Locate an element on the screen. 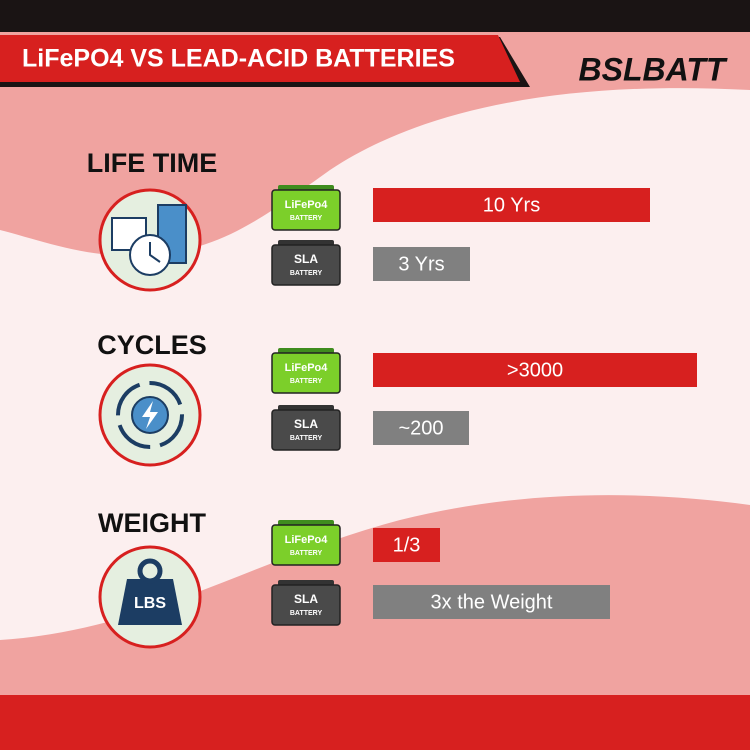 This screenshot has height=750, width=750. top-bar is located at coordinates (375, 16).